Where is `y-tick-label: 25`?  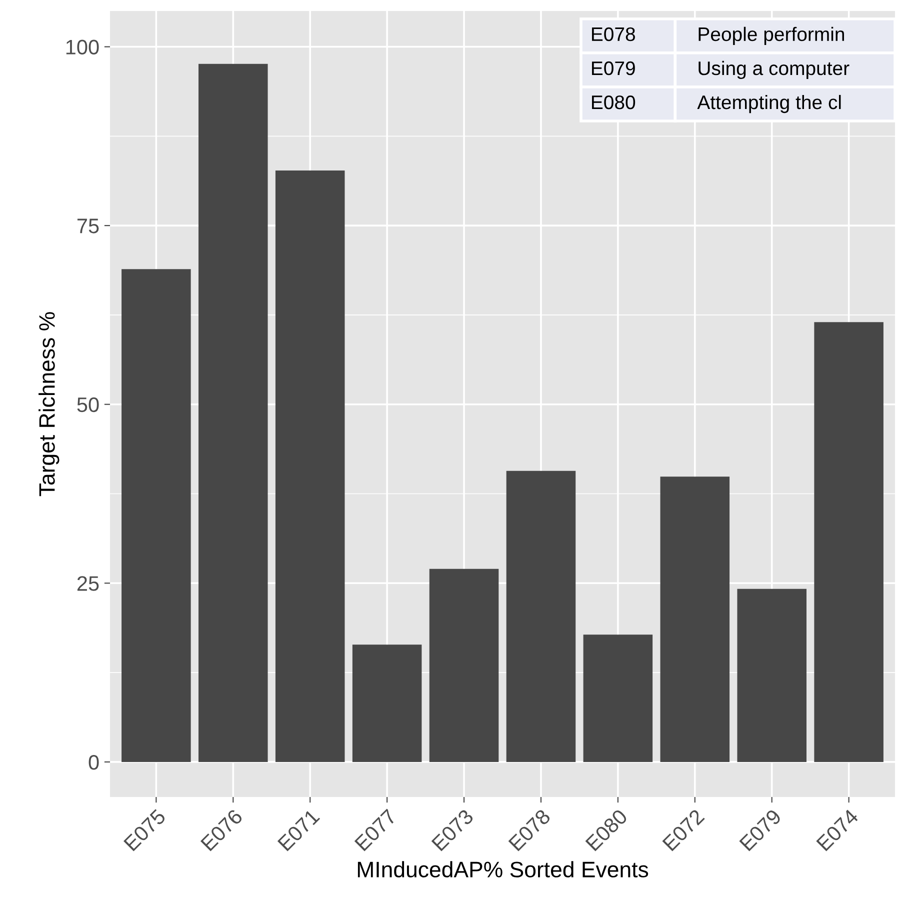 y-tick-label: 25 is located at coordinates (88, 583).